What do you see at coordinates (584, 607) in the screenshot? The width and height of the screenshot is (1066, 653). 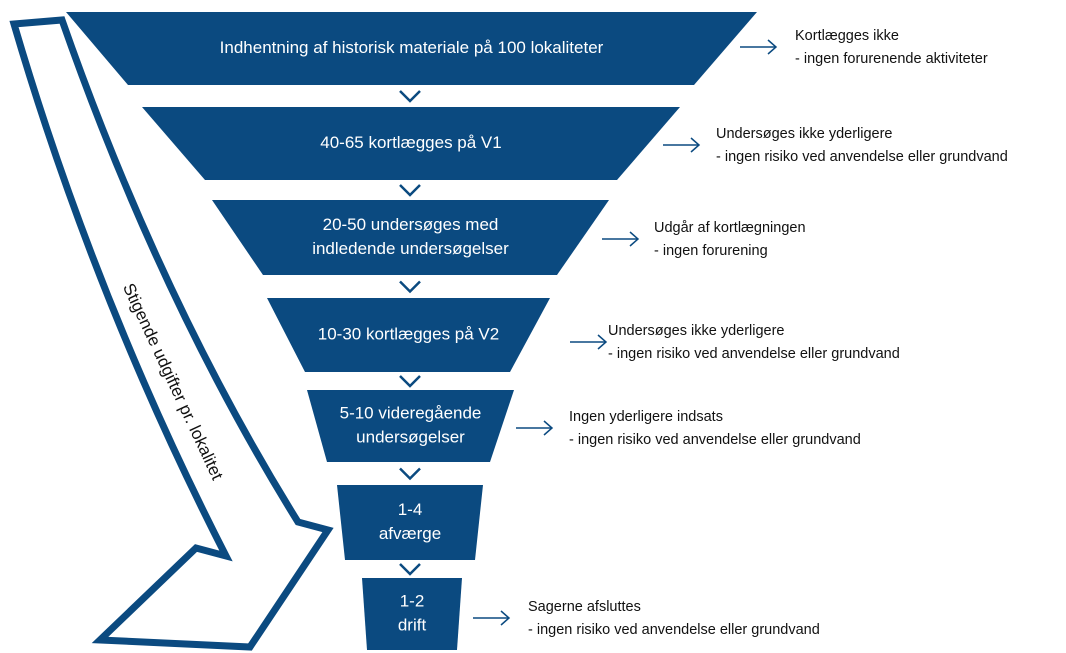 I see `note-text: Sagerne afsluttes` at bounding box center [584, 607].